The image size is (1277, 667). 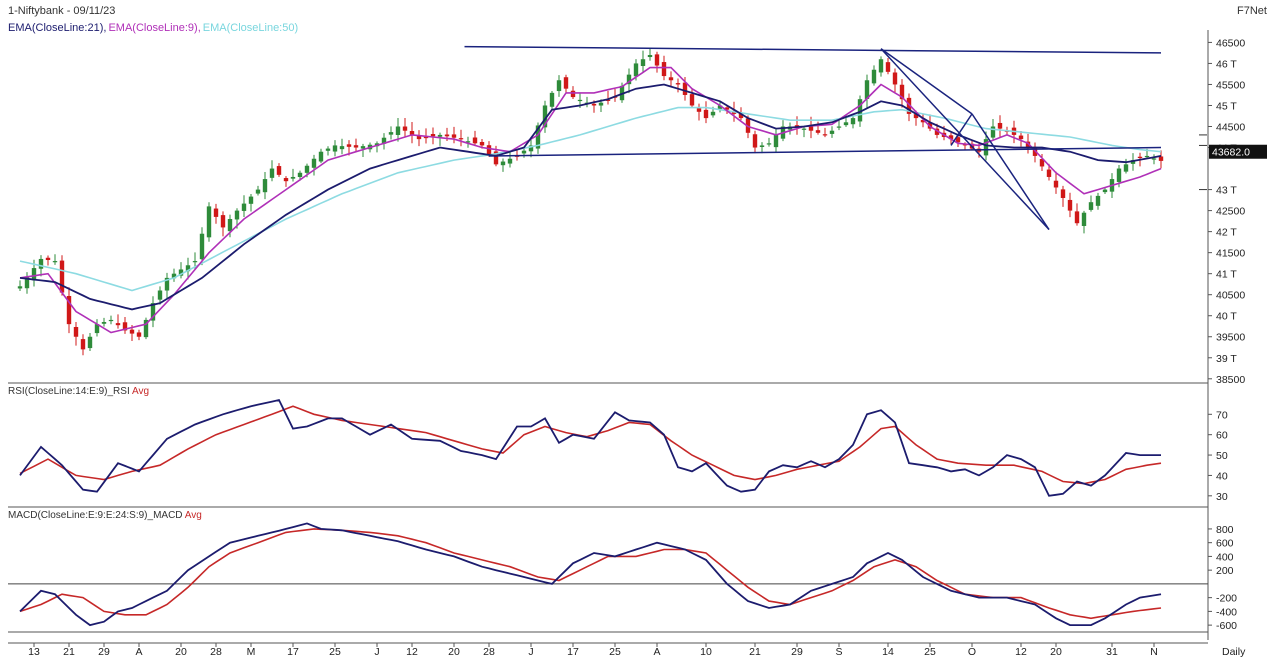 I want to click on price-ytick-label: 43 T, so click(x=1226, y=191).